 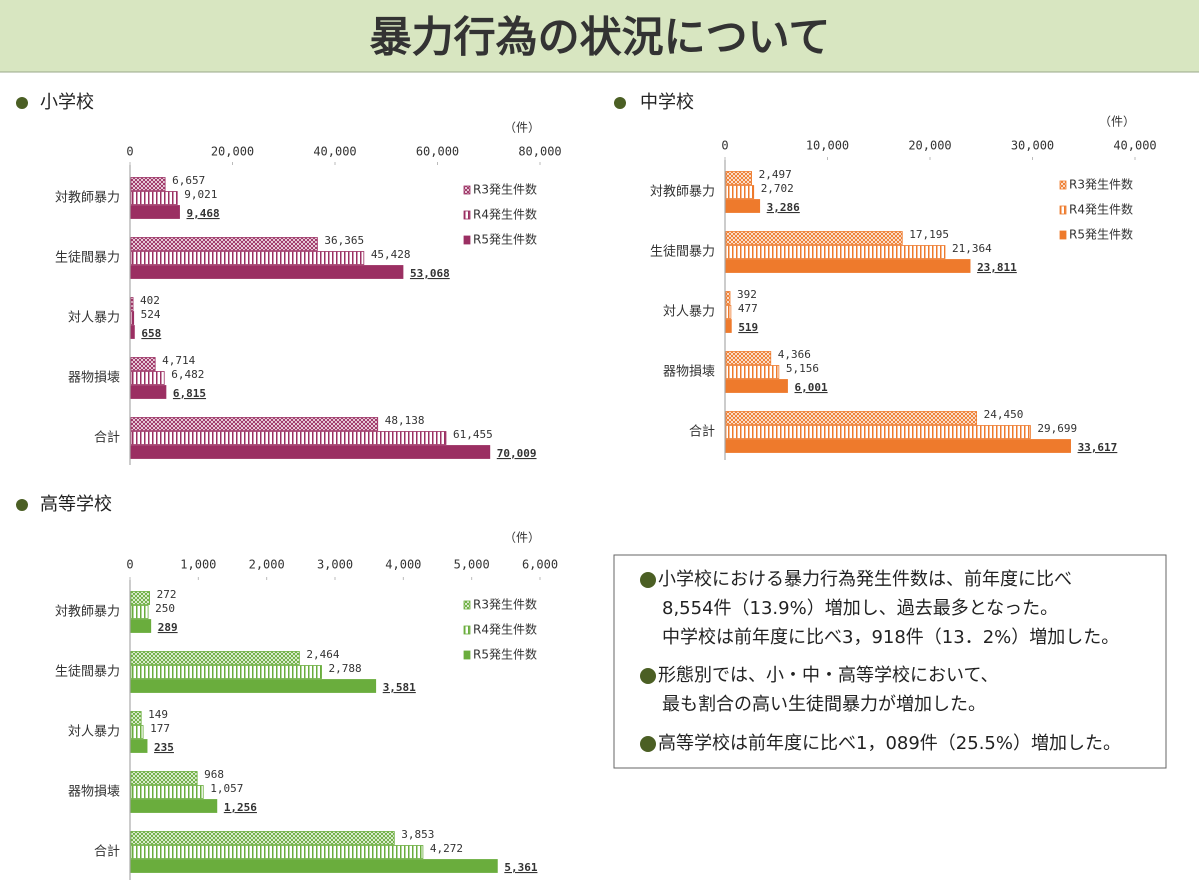 What do you see at coordinates (972, 248) in the screenshot?
I see `value-label: 21,364` at bounding box center [972, 248].